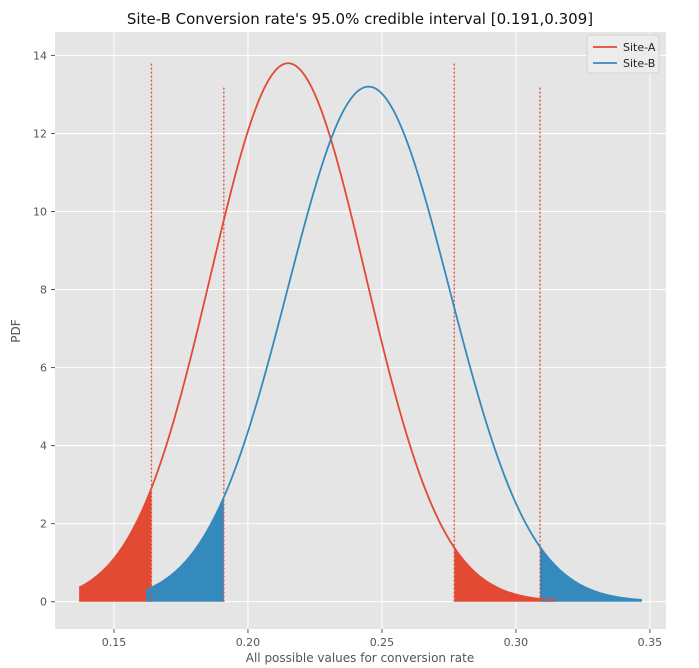  I want to click on site-b-right-tail-fill, so click(591, 574).